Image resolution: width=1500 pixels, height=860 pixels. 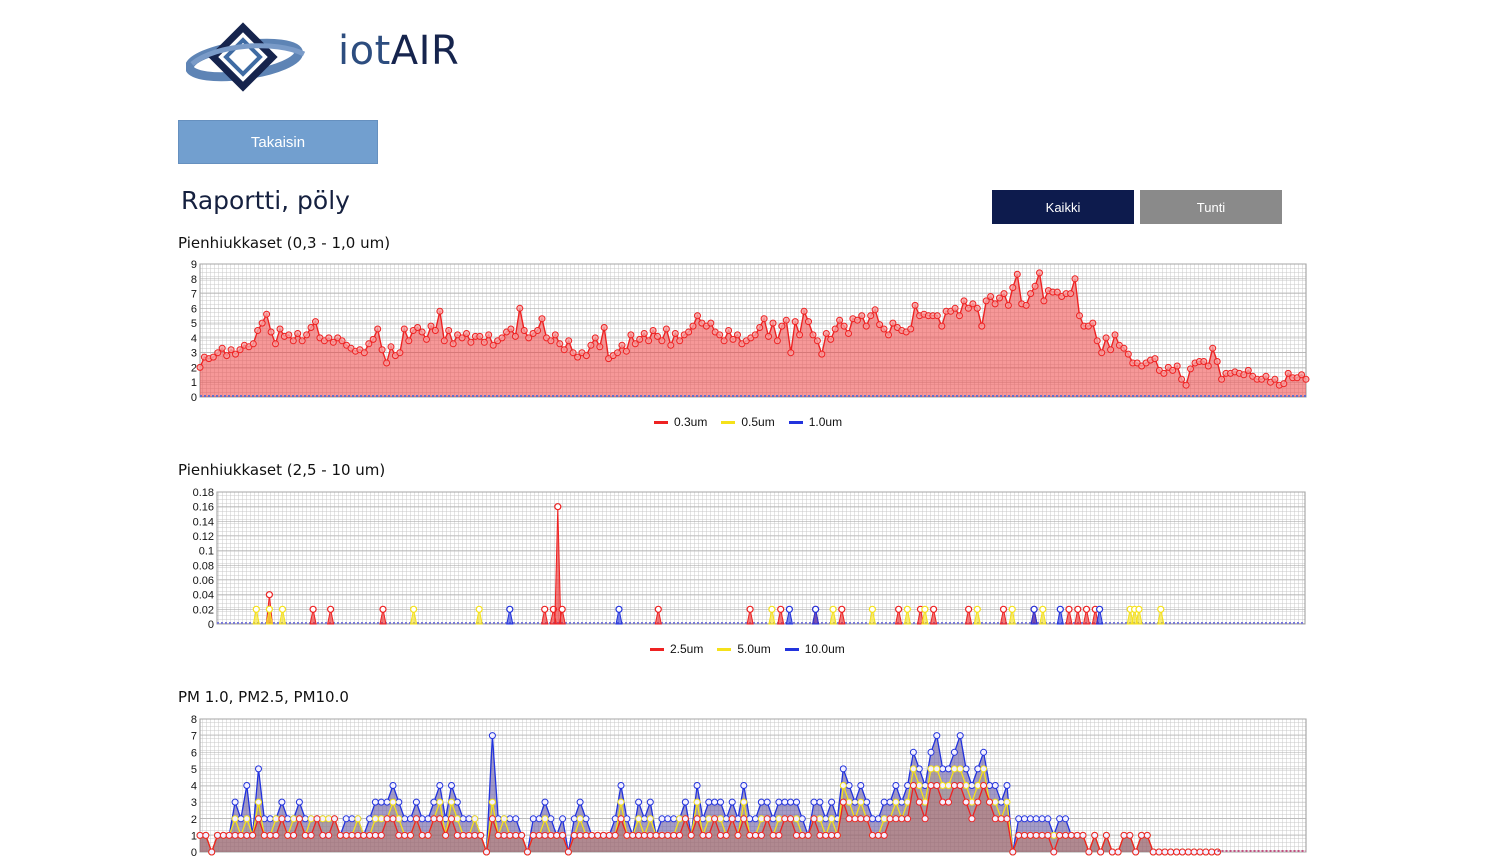 What do you see at coordinates (278, 142) in the screenshot?
I see `back-button: Takaisin` at bounding box center [278, 142].